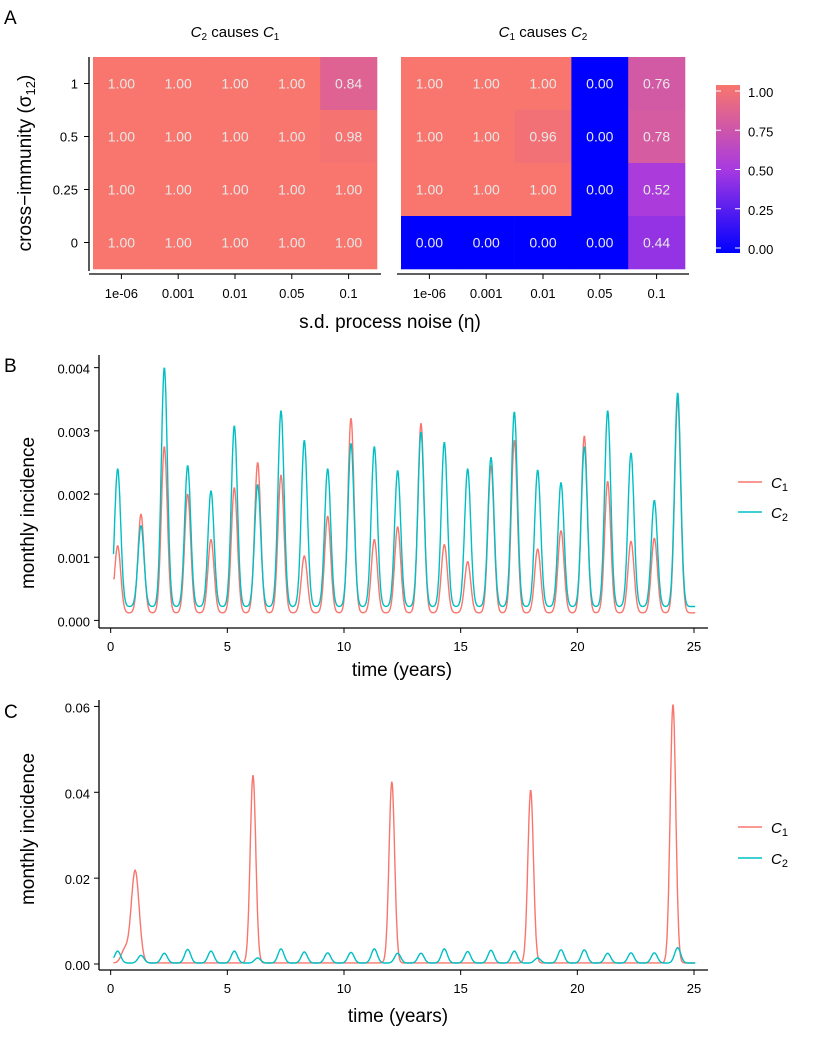 This screenshot has width=830, height=1038. What do you see at coordinates (77, 793) in the screenshot?
I see `y-tick-label: 0.04` at bounding box center [77, 793].